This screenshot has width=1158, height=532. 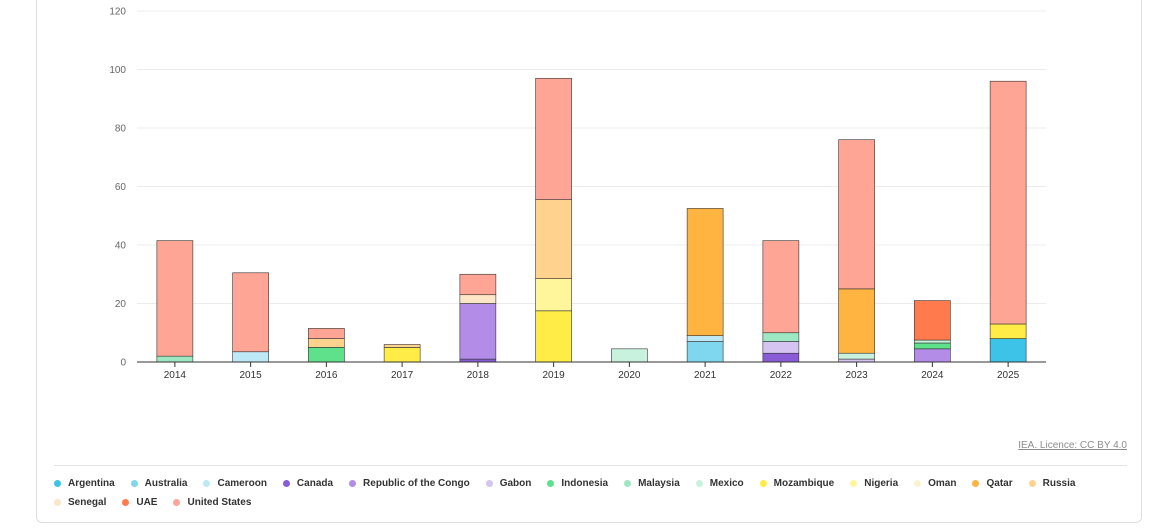 I want to click on bar-2015-cameroon, so click(x=250, y=357).